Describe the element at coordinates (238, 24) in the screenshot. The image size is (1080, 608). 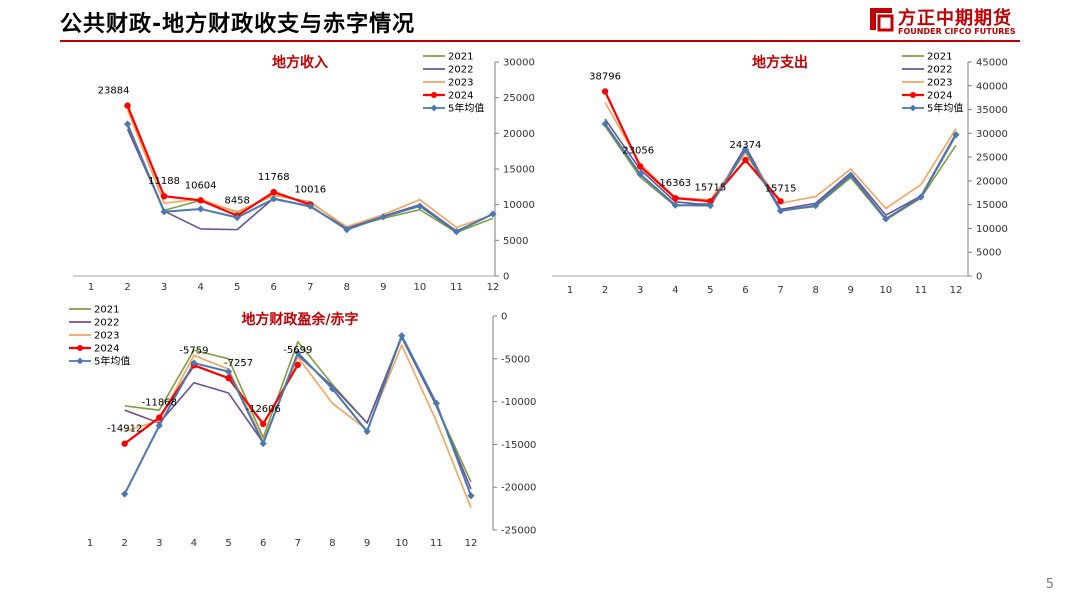
I see `slide-title: 公共财政-地方财政收支与赤字情况` at that location.